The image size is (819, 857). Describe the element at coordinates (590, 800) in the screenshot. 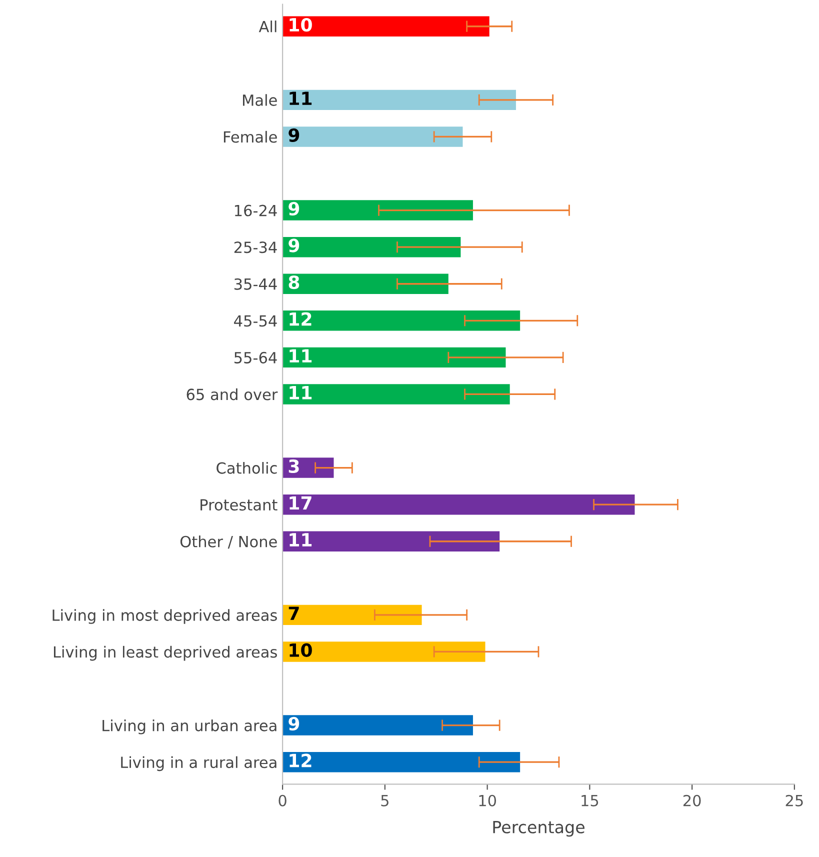

I see `x-tick-label: 15` at that location.